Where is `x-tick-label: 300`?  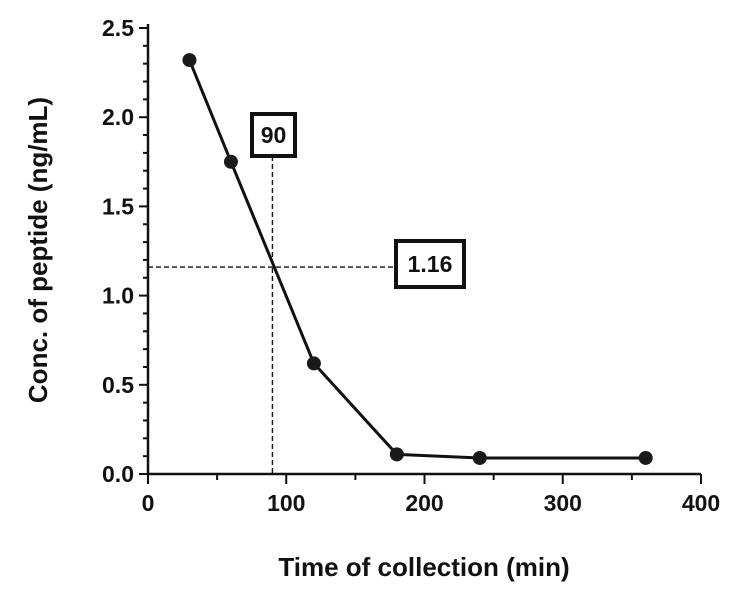
x-tick-label: 300 is located at coordinates (563, 503).